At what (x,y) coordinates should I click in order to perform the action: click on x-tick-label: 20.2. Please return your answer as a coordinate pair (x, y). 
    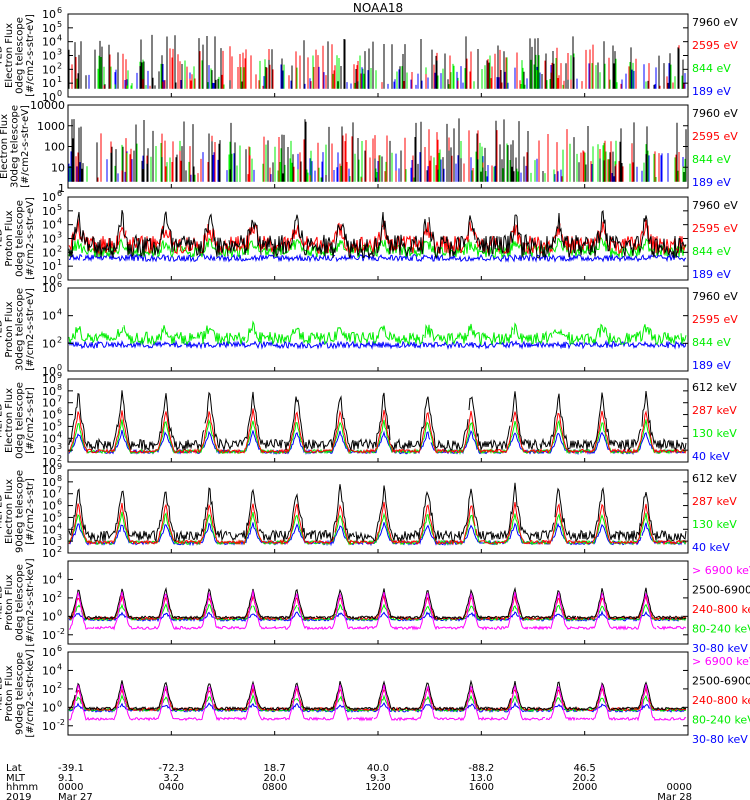
    Looking at the image, I should click on (585, 778).